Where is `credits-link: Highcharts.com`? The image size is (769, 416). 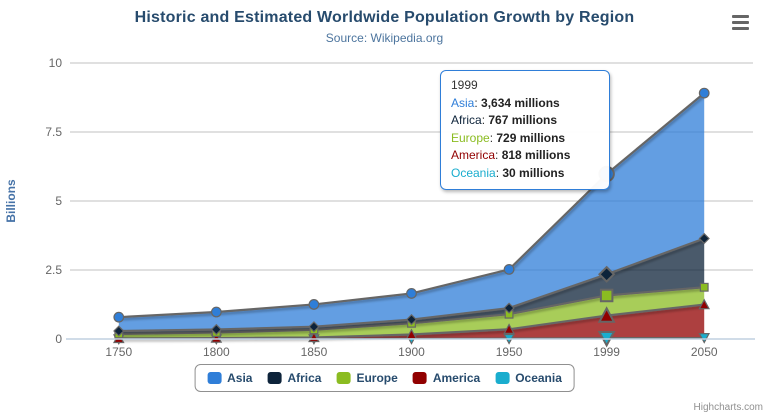 credits-link: Highcharts.com is located at coordinates (728, 407).